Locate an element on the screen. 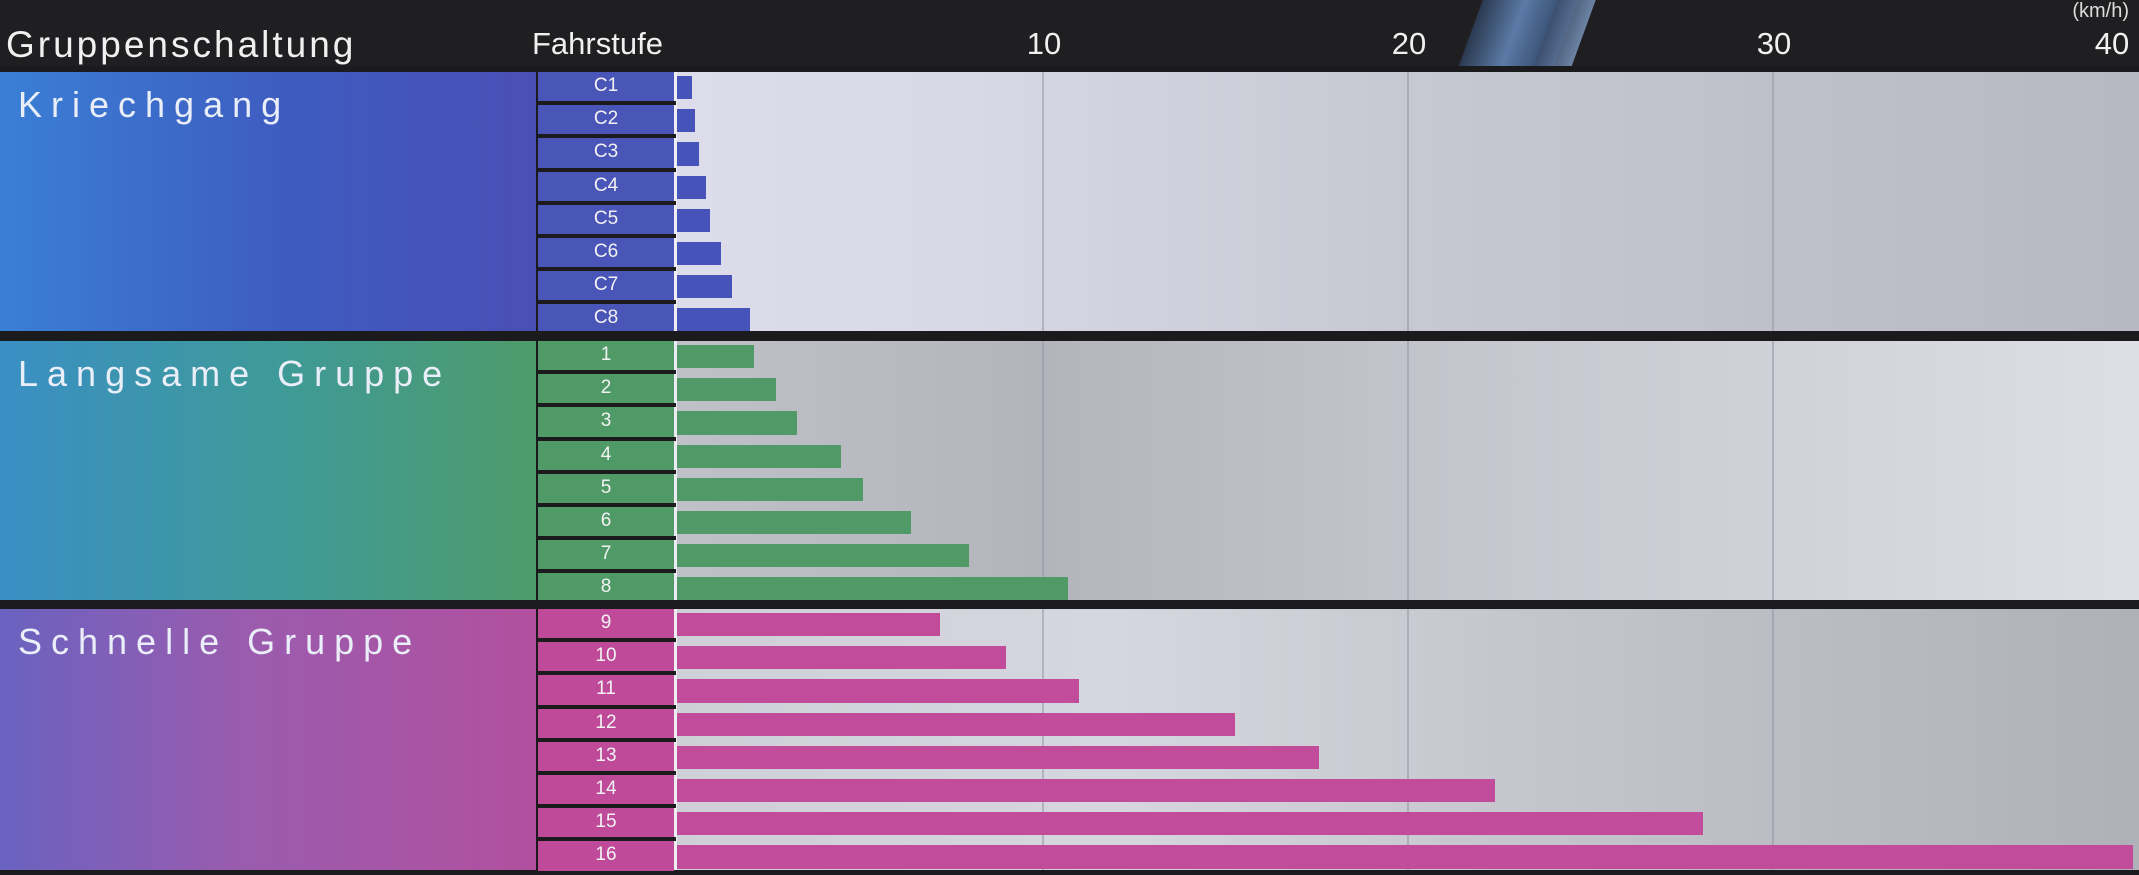 The width and height of the screenshot is (2139, 875). category-label: C8 is located at coordinates (606, 318).